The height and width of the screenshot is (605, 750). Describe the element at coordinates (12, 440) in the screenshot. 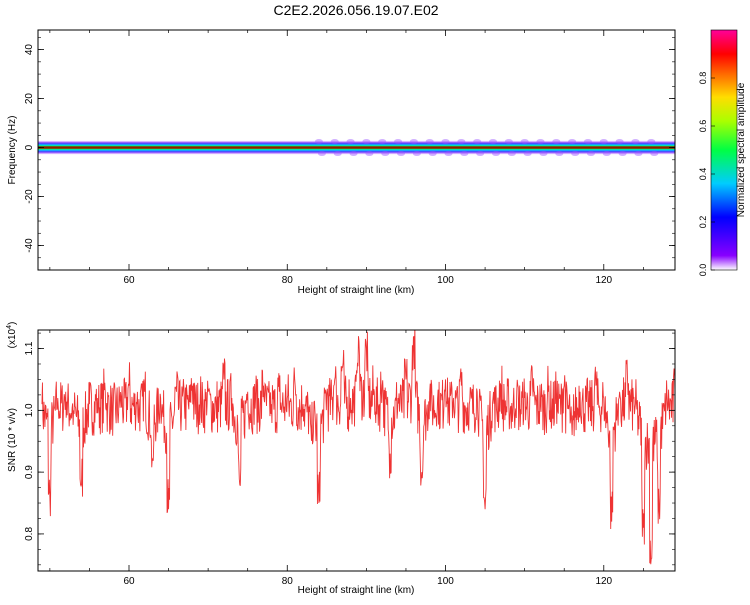

I see `snr-y-axis-label: SNR (10 * v/v)` at that location.